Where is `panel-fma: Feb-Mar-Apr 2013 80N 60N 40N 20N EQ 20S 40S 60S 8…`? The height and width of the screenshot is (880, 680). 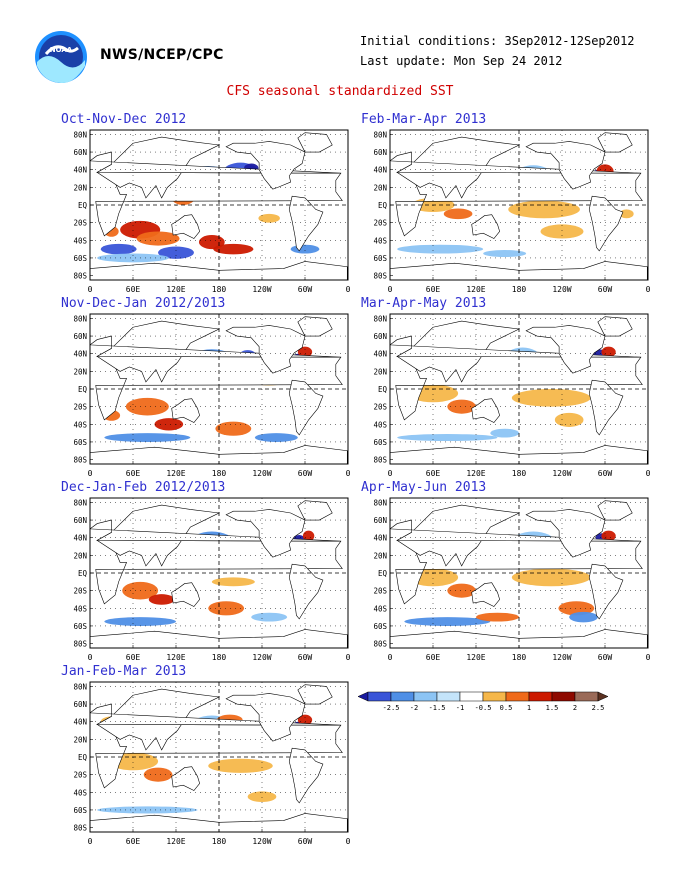
panel-fma: Feb-Mar-Apr 2013 80N 60N 40N 20N EQ 20S 40S 60S 8… is located at coordinates (510, 203).